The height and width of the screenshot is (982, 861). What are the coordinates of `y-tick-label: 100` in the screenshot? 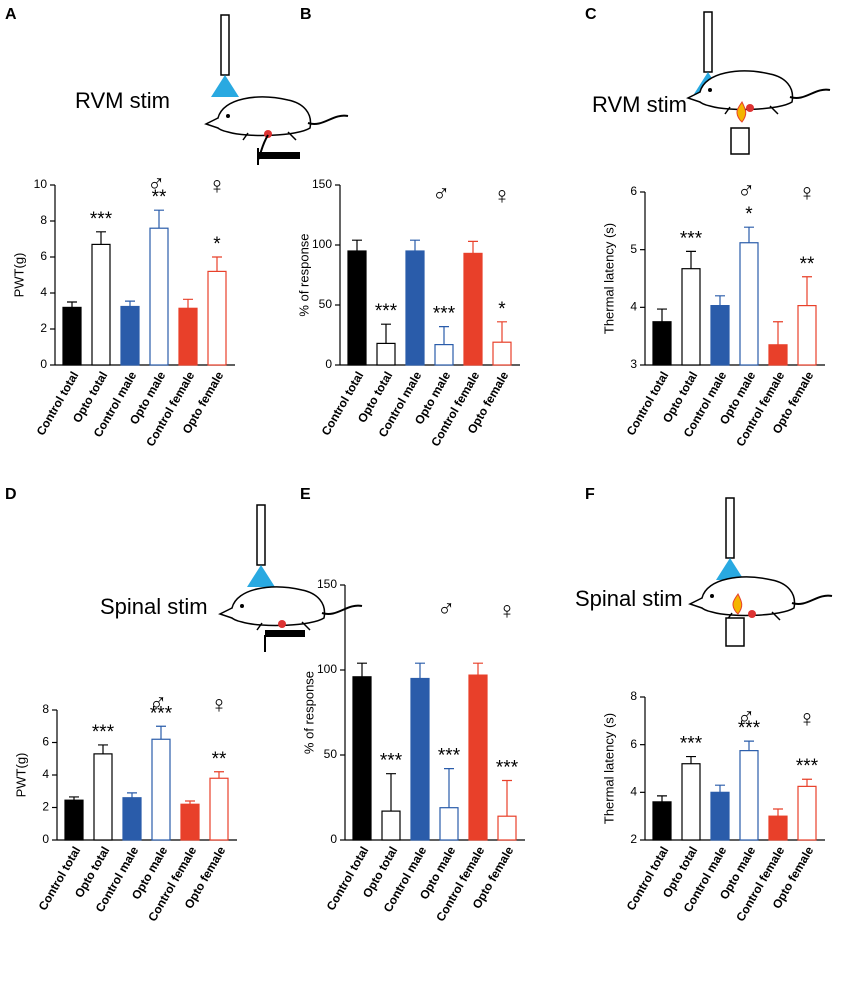 It's located at (322, 244).